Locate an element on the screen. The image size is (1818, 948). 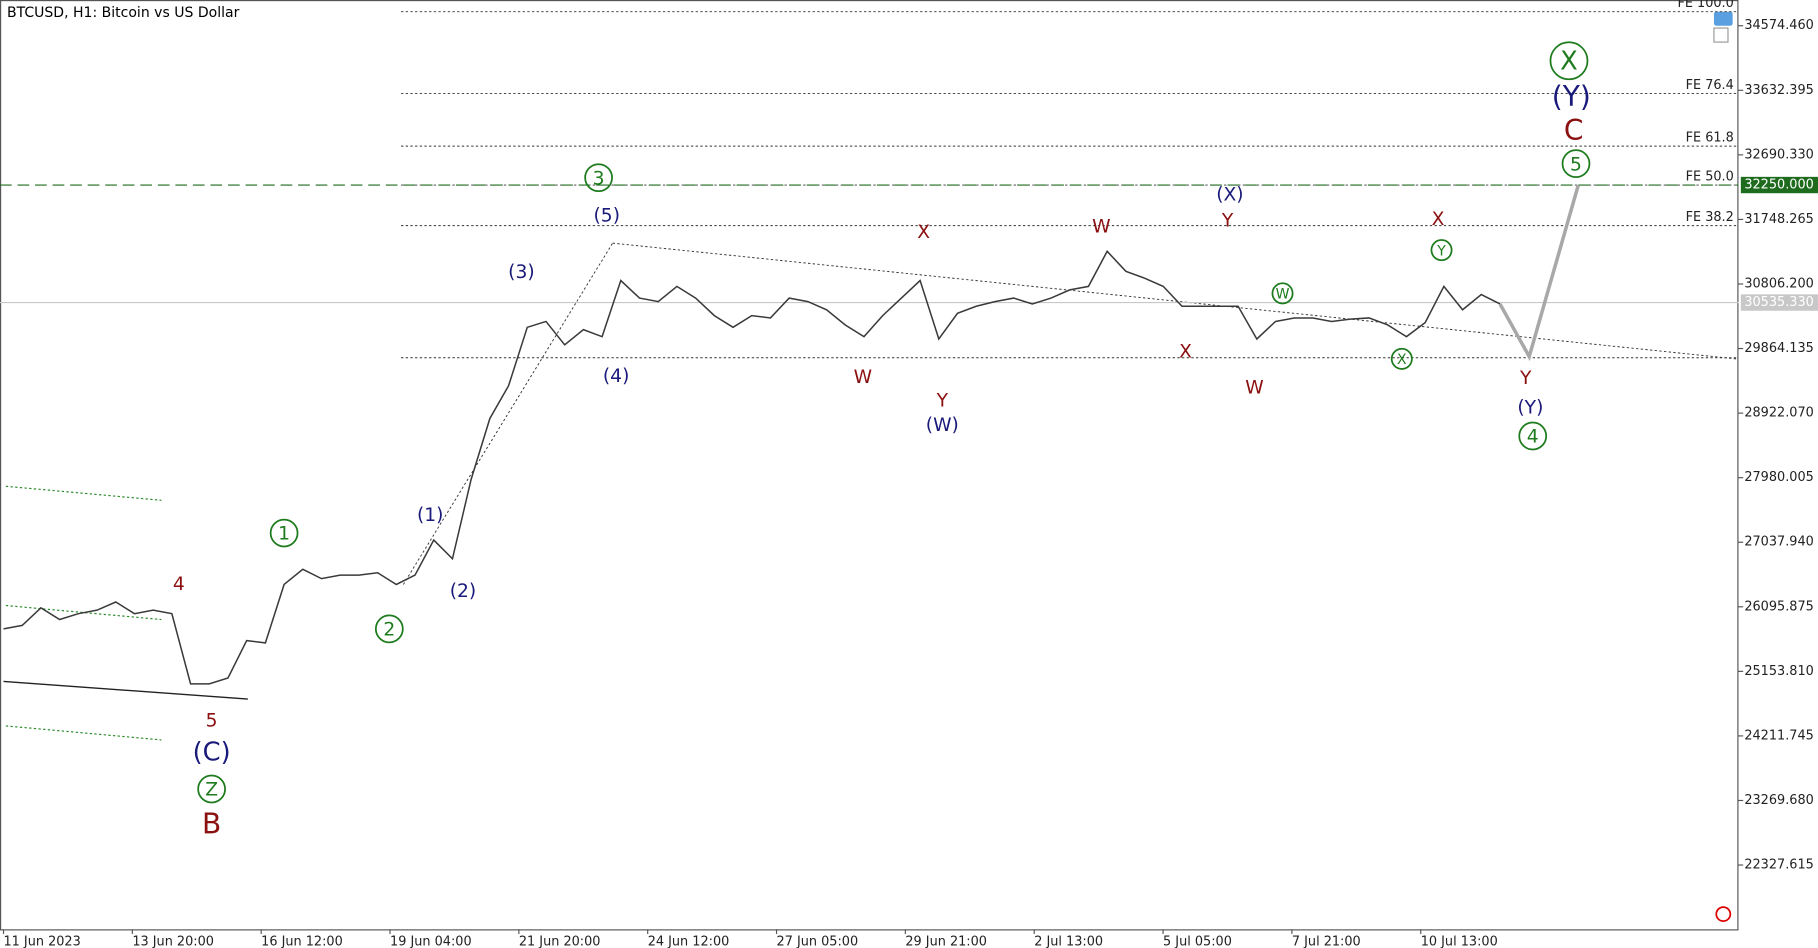
x-tick-label: 16 Jun 12:00 is located at coordinates (302, 941).